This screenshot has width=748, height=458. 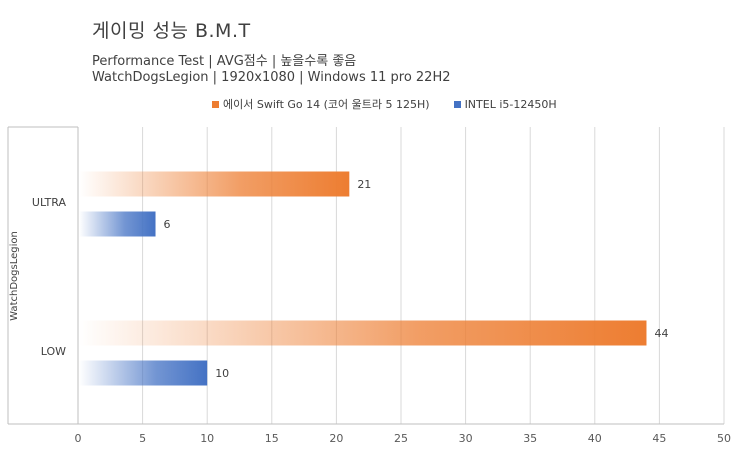 I want to click on data-label: 44, so click(x=661, y=333).